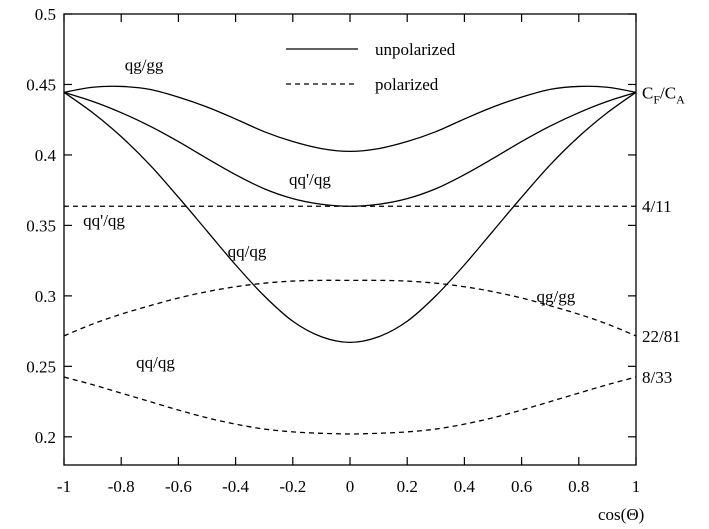 This screenshot has width=709, height=529. What do you see at coordinates (663, 235) in the screenshot?
I see `right-labels: CF/CA 4/11 22/81 8/33` at bounding box center [663, 235].